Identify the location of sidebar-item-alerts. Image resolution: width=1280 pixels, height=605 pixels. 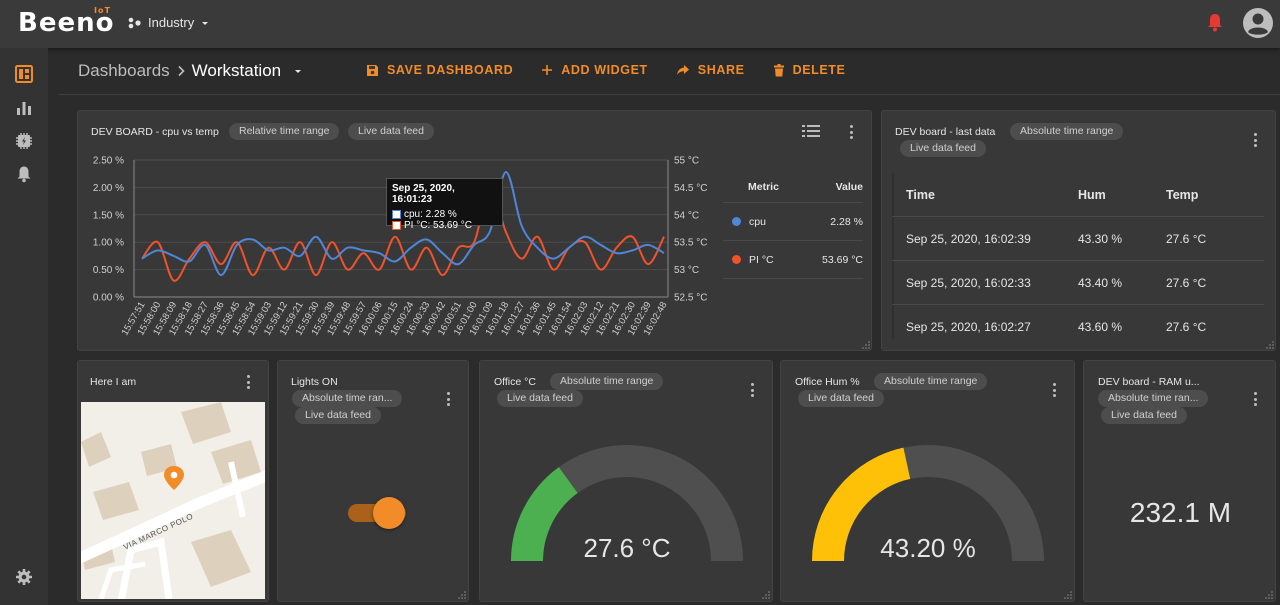
(24, 174).